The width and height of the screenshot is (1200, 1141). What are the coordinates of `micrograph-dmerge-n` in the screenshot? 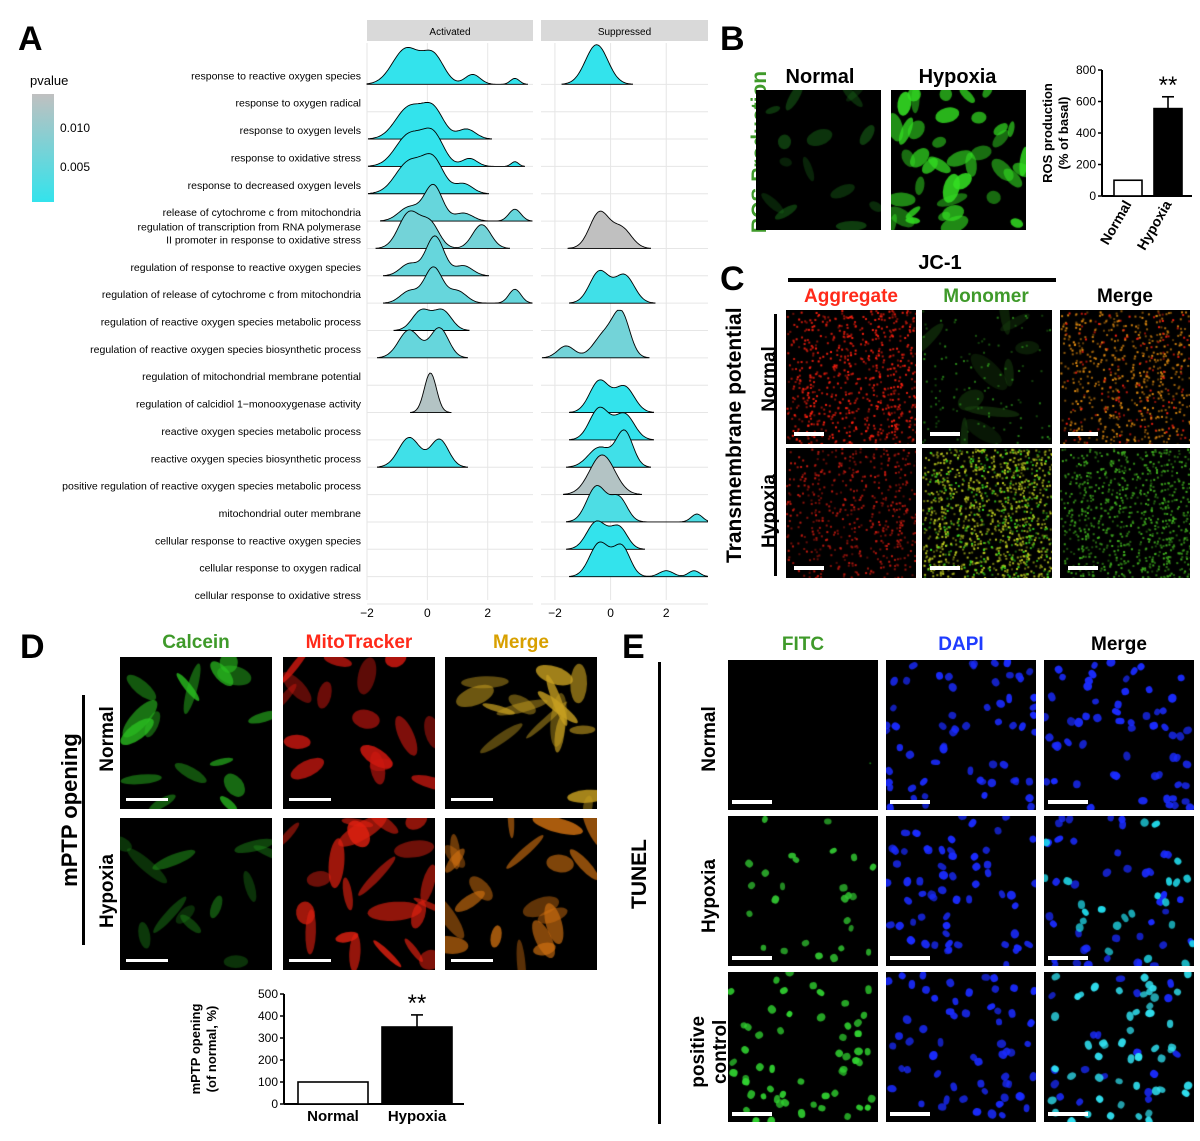 It's located at (521, 733).